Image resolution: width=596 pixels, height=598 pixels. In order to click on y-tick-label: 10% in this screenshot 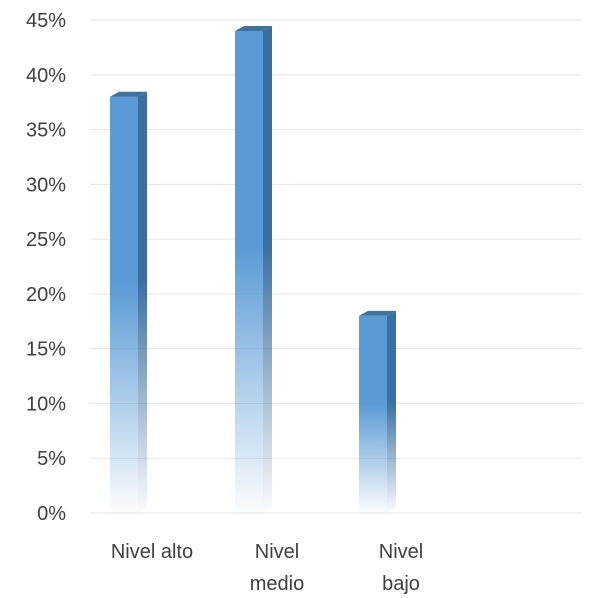, I will do `click(46, 404)`.